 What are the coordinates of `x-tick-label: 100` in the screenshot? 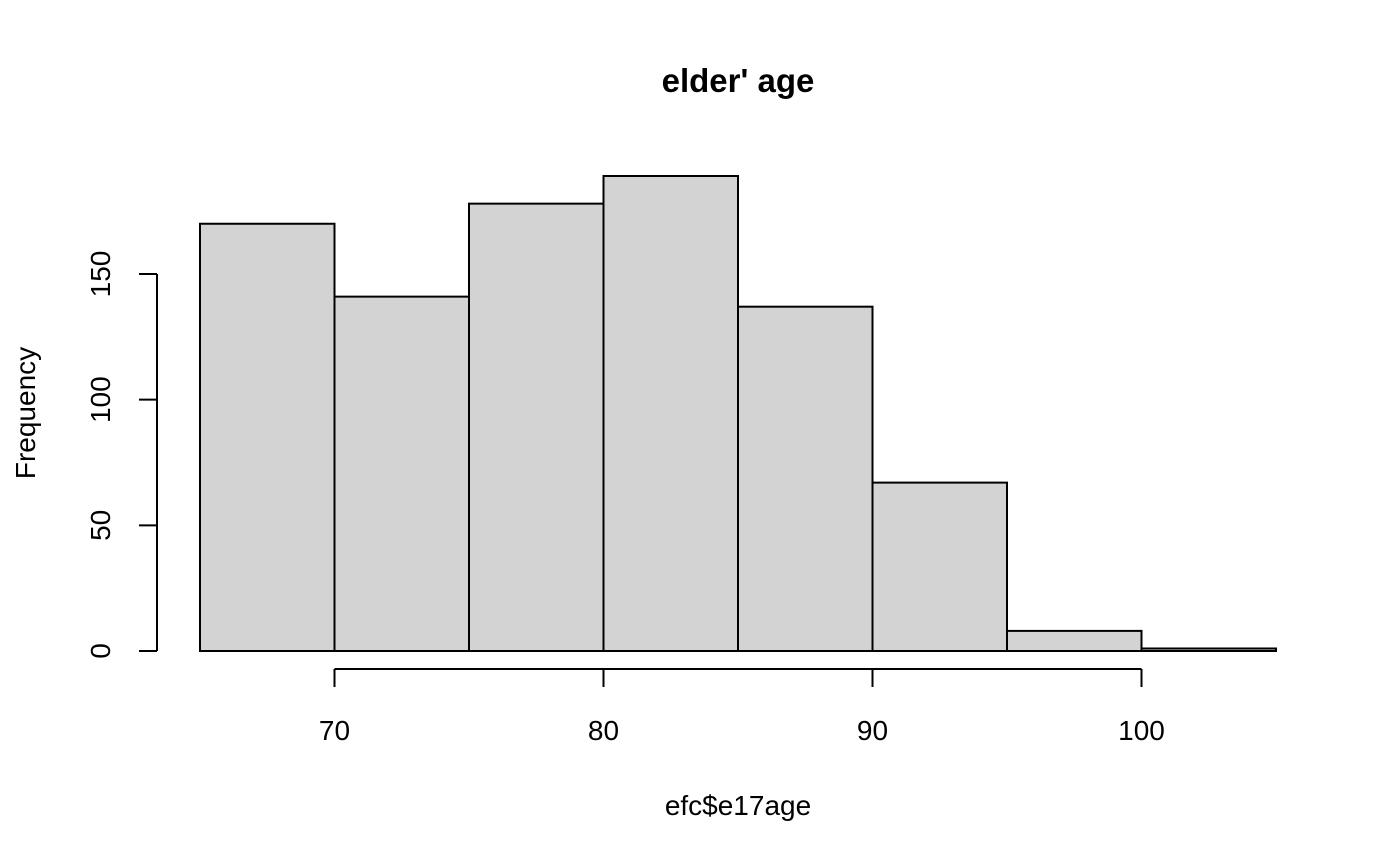 It's located at (1141, 730).